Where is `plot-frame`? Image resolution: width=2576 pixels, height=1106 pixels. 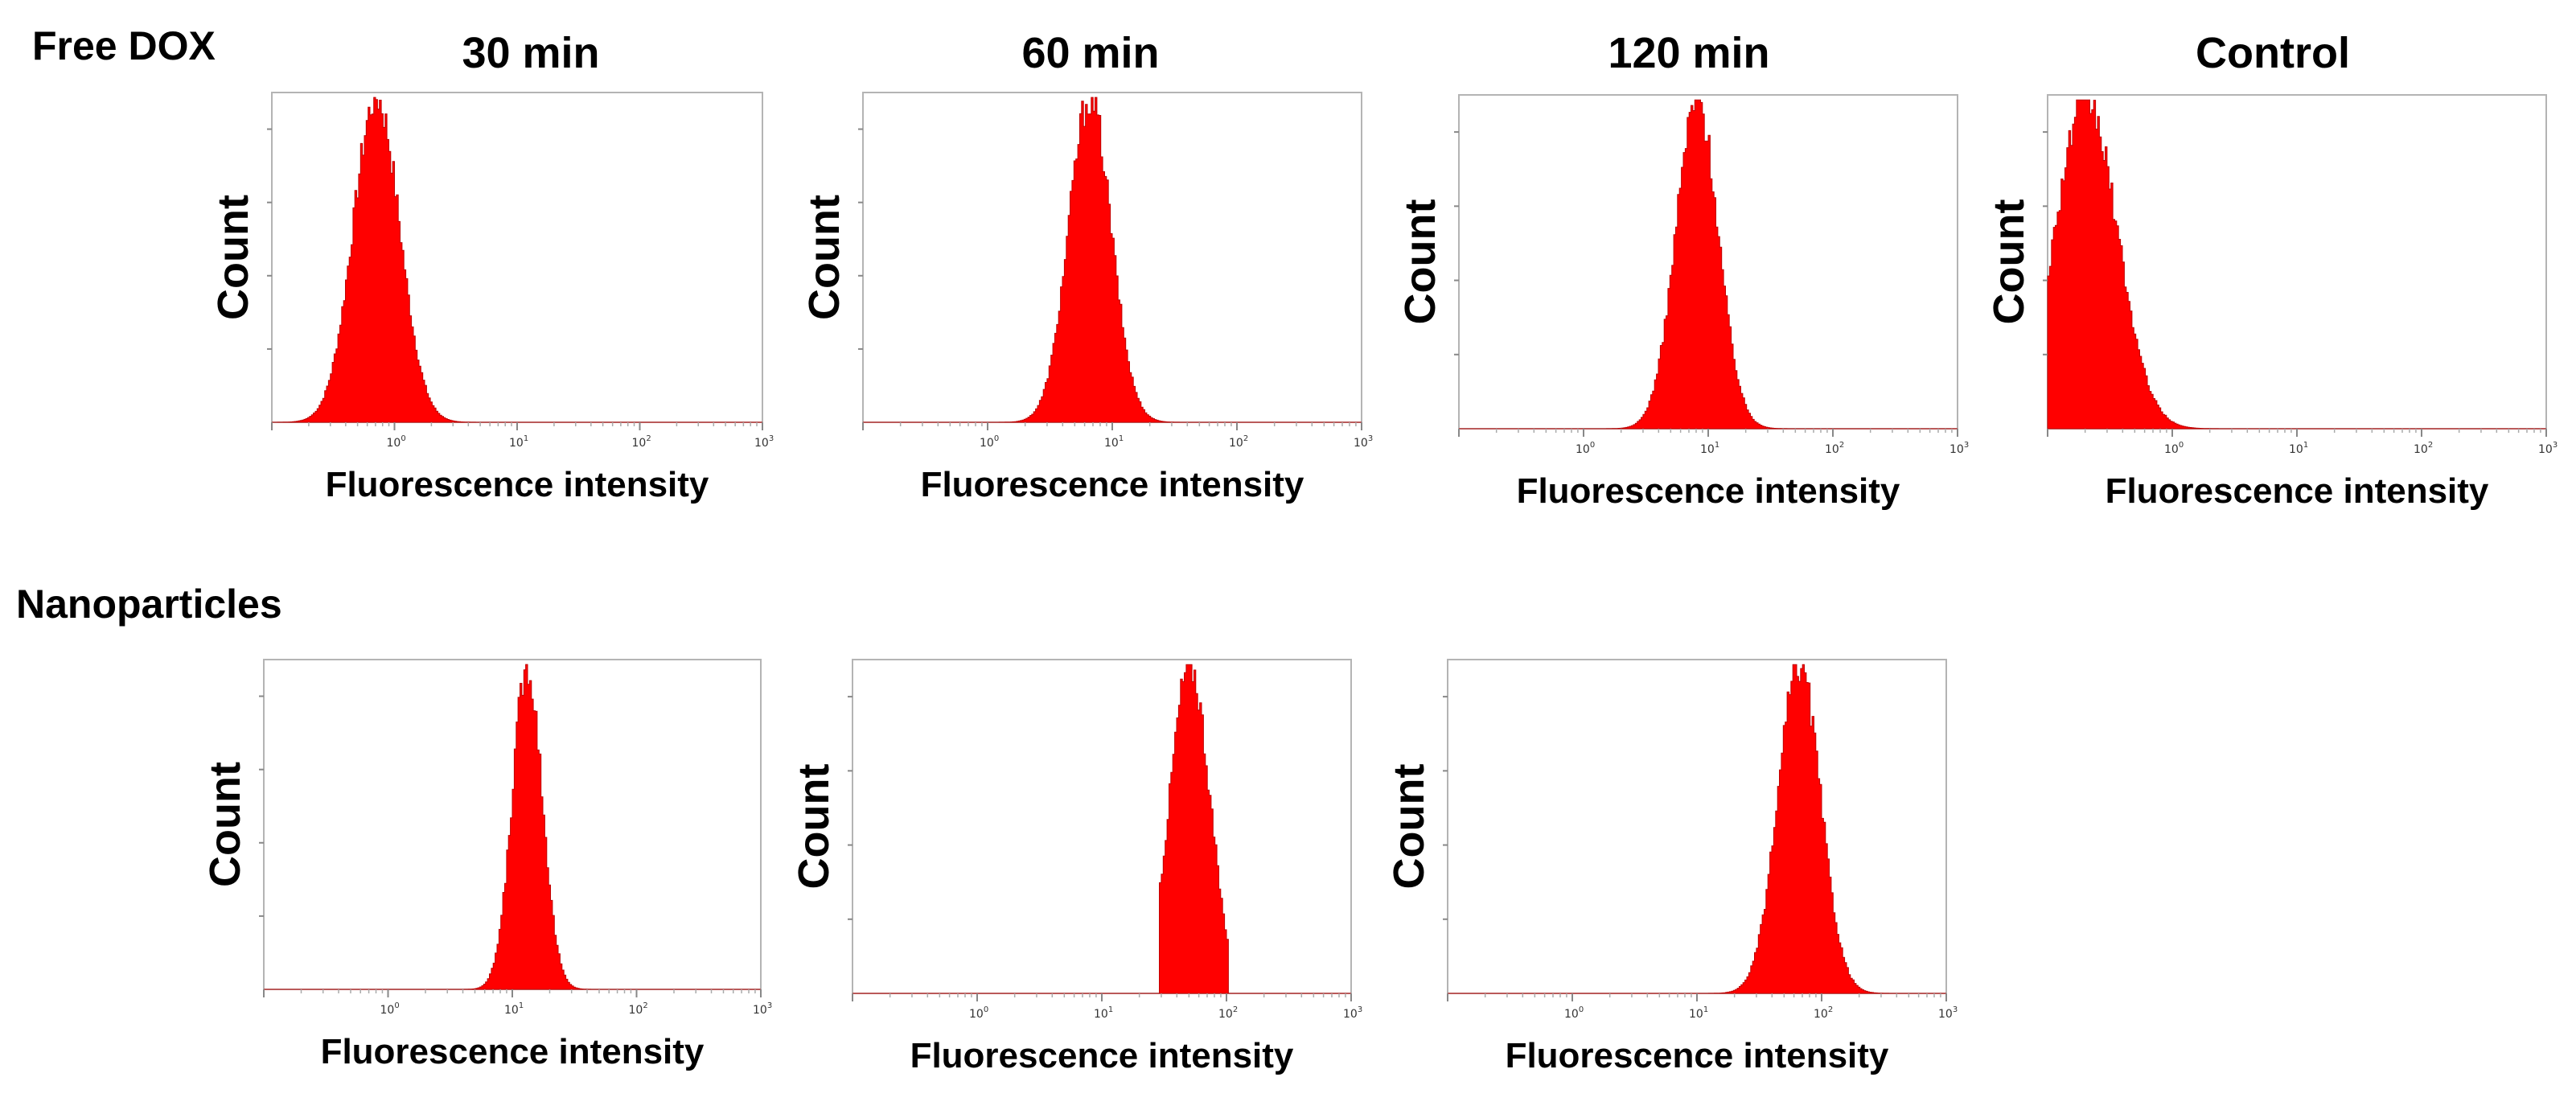
plot-frame is located at coordinates (1697, 826).